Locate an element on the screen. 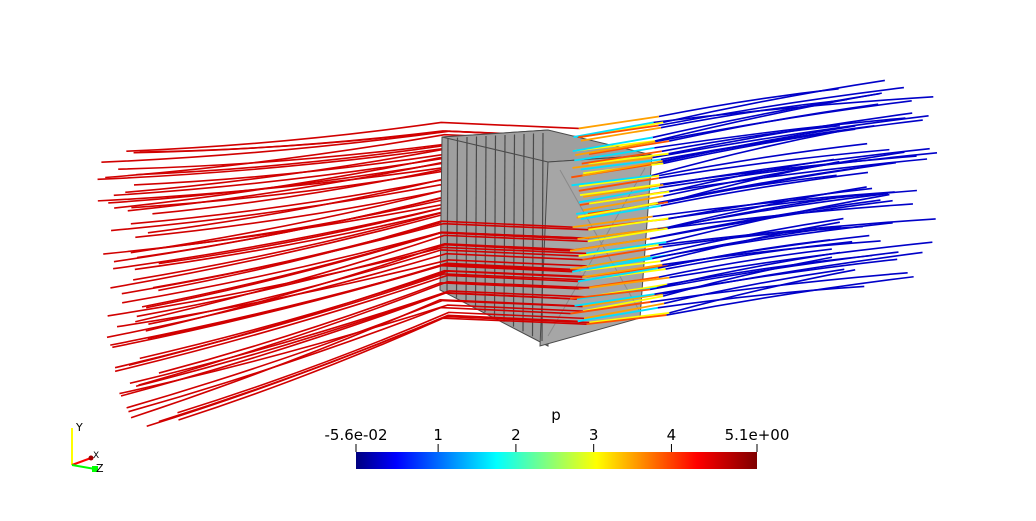 The height and width of the screenshot is (521, 1036). colorbar-ticks: -5.6e-02 1 2 3 4 5.1e+00 is located at coordinates (557, 439).